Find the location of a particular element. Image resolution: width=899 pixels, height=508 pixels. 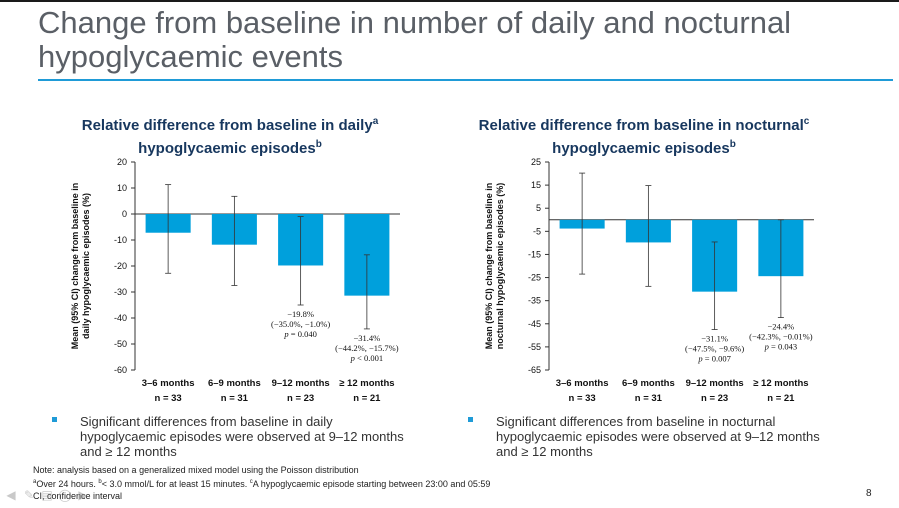

top-border is located at coordinates (449, 1).